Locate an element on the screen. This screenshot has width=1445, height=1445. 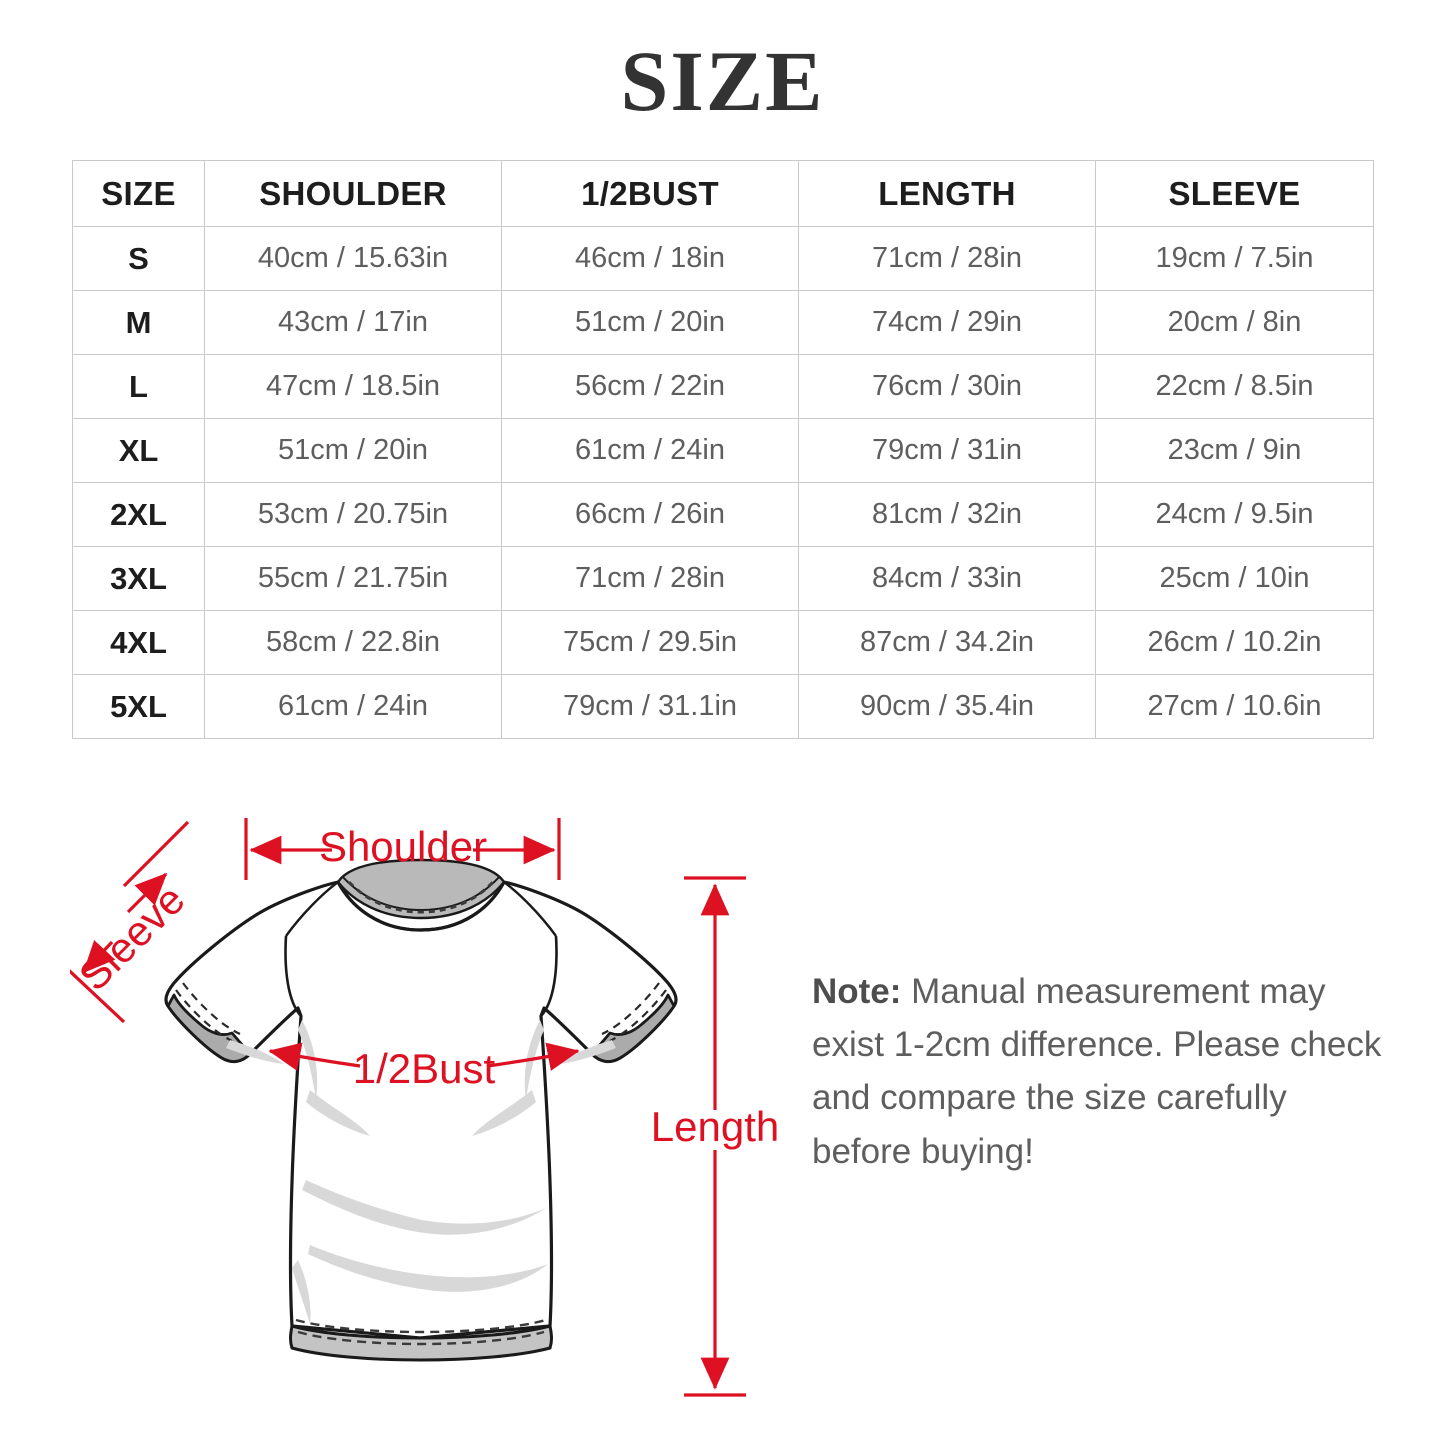
cell-length: 79cm / 31in is located at coordinates (947, 450).